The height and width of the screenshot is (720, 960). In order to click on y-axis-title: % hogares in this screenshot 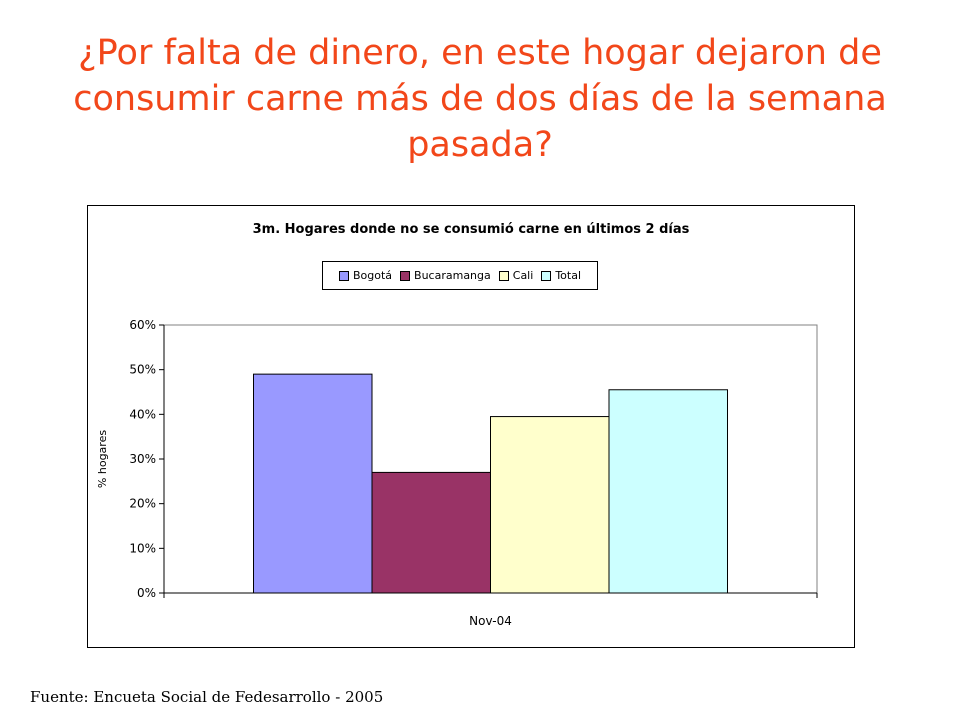, I will do `click(102, 459)`.